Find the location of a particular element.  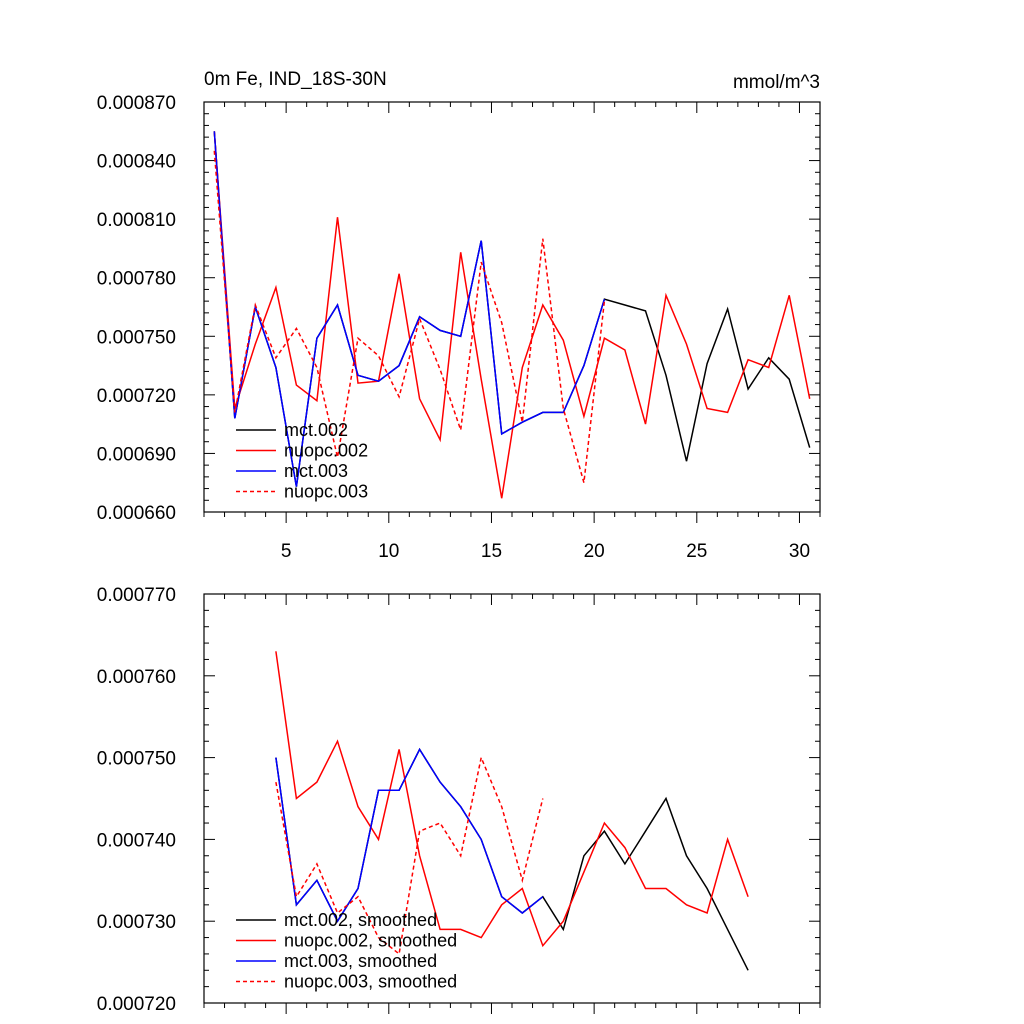

legend-label: nuopc.003, smoothed is located at coordinates (370, 982).